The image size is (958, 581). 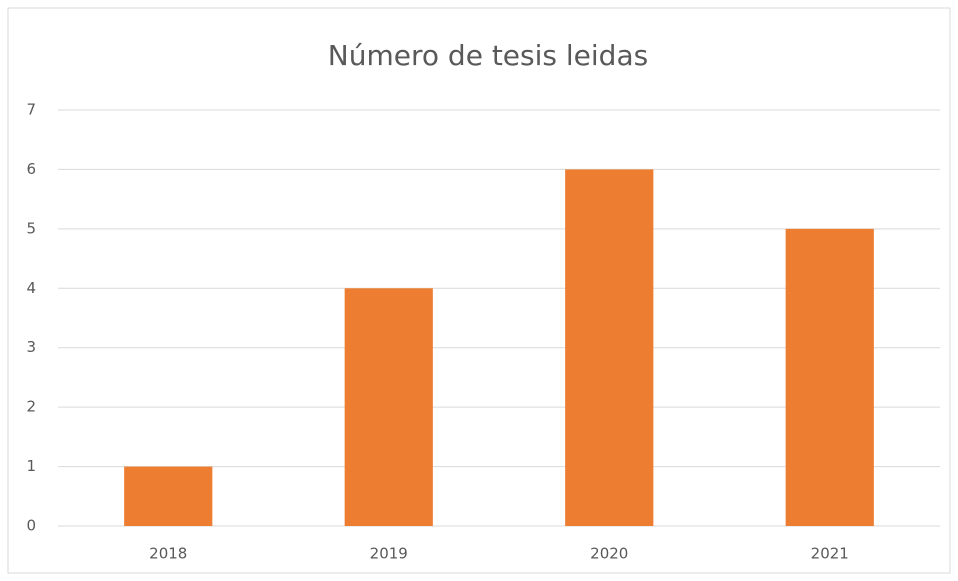 I want to click on y-tick-label: 0, so click(x=31, y=526).